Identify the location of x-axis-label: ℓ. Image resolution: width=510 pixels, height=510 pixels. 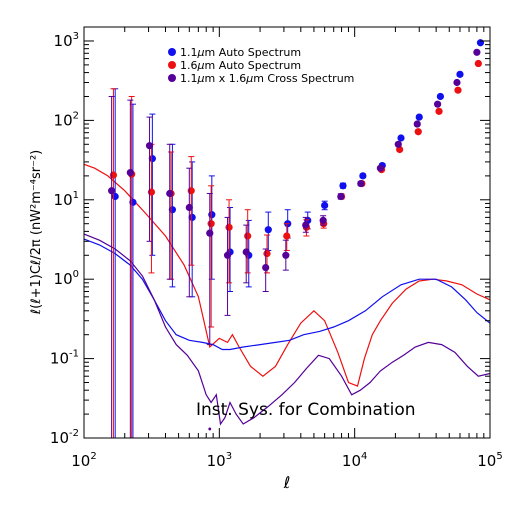
(287, 482).